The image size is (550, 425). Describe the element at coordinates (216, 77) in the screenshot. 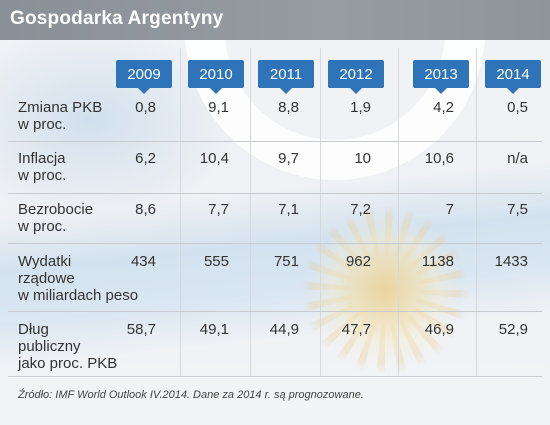

I see `year-header-2010: 2010` at that location.